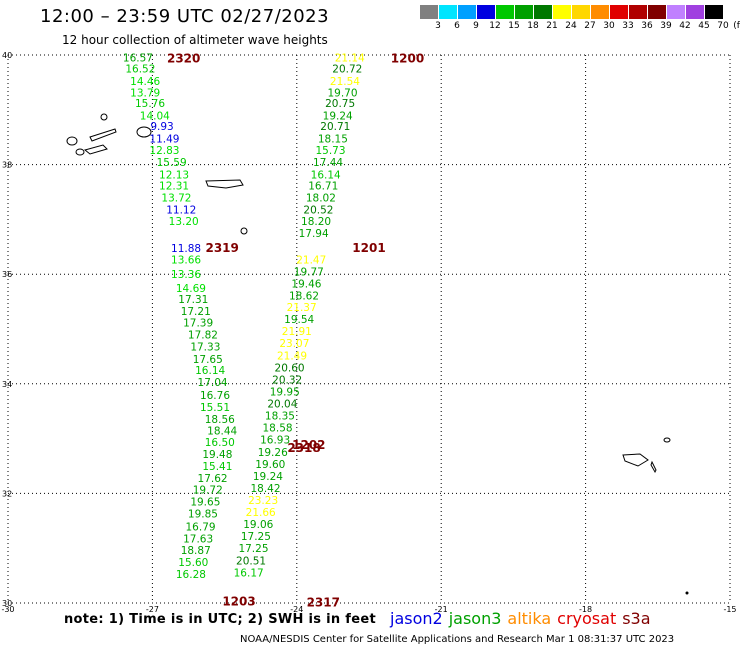 Image resolution: width=740 pixels, height=650 pixels. What do you see at coordinates (278, 429) in the screenshot?
I see `wave-height-value: 18.58` at bounding box center [278, 429].